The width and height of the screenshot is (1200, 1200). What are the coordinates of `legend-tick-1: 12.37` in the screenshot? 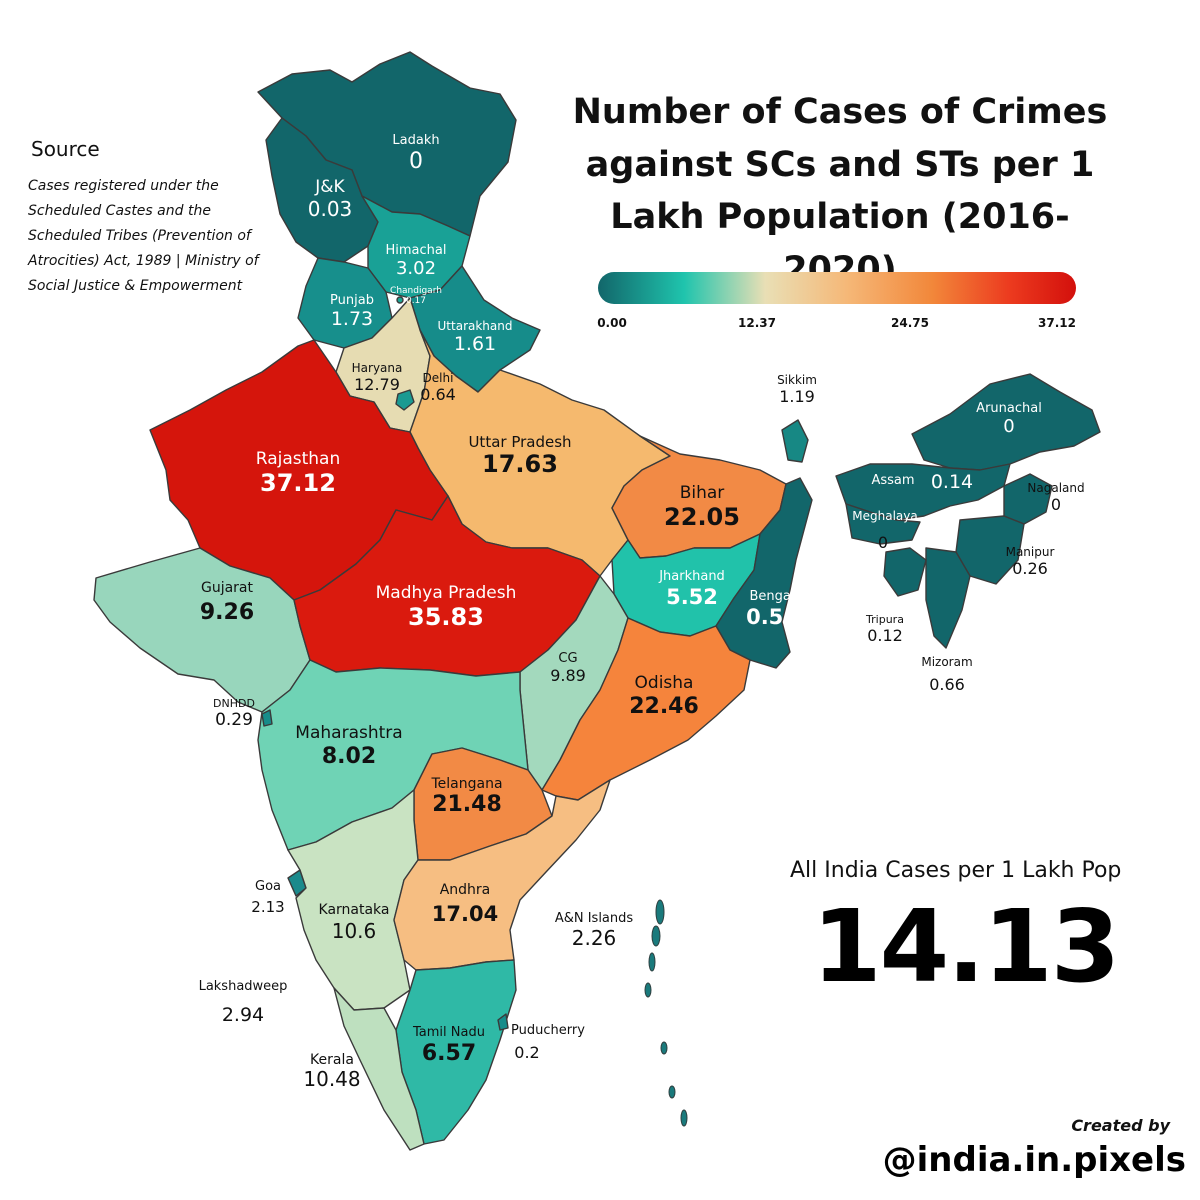 It's located at (757, 323).